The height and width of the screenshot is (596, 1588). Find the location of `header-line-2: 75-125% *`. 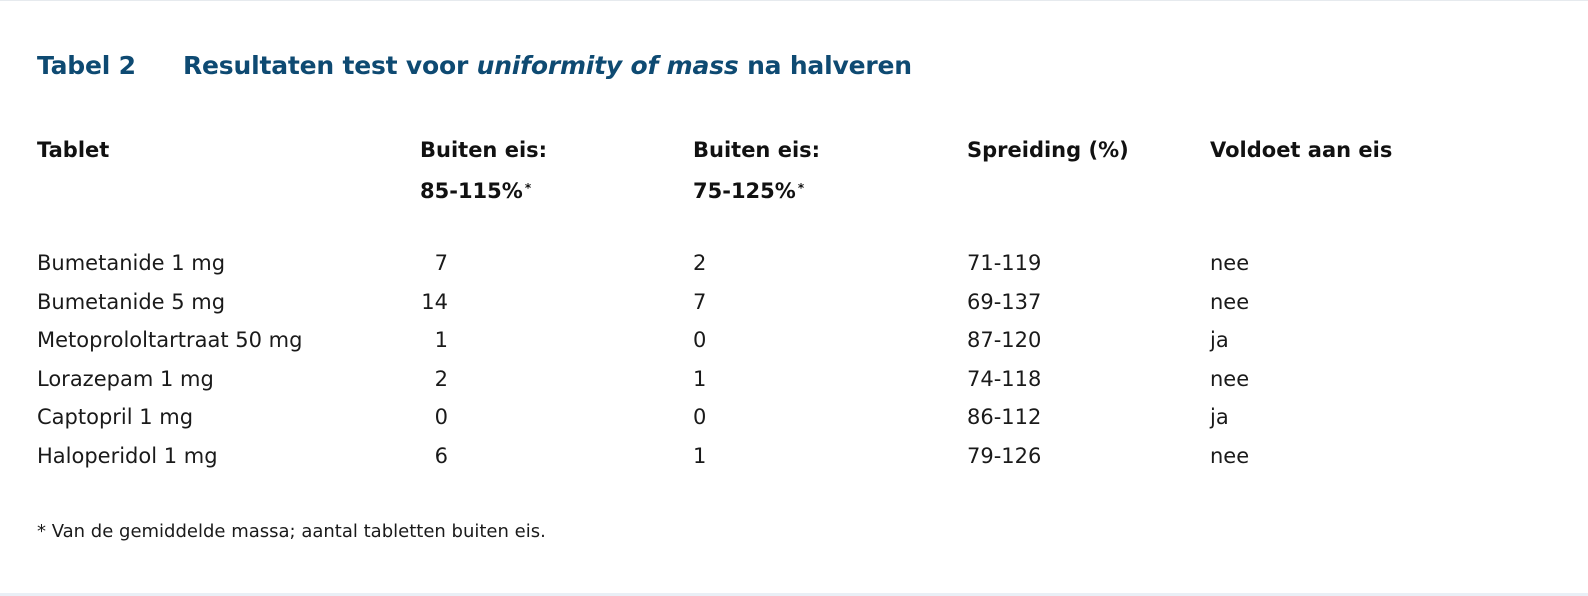

header-line-2: 75-125% * is located at coordinates (756, 189).